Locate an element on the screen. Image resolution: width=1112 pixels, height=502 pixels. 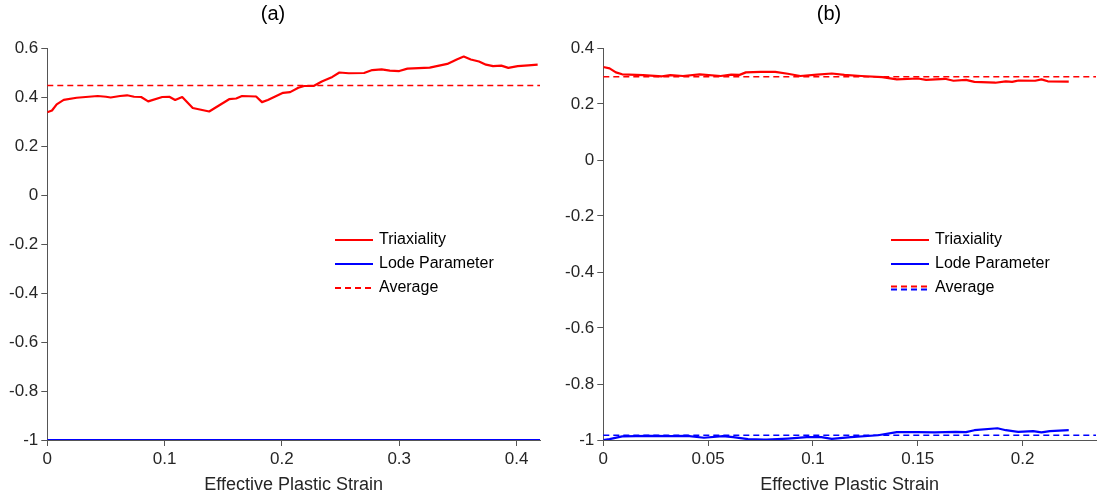
x-tick-label: 0.15 is located at coordinates (918, 458).